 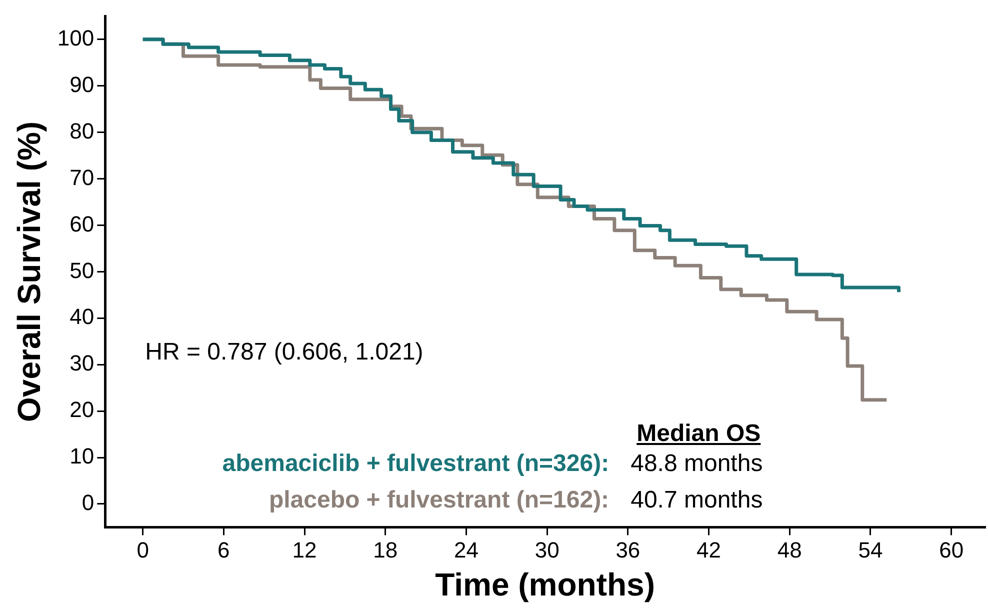 What do you see at coordinates (75, 37) in the screenshot?
I see `y-tick-label: 100` at bounding box center [75, 37].